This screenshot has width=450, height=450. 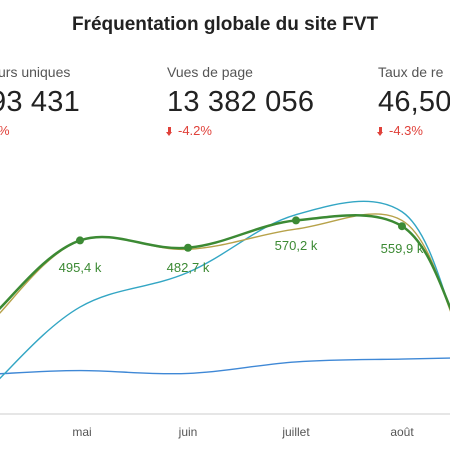 I want to click on kpi-change: -4.3%, so click(x=413, y=130).